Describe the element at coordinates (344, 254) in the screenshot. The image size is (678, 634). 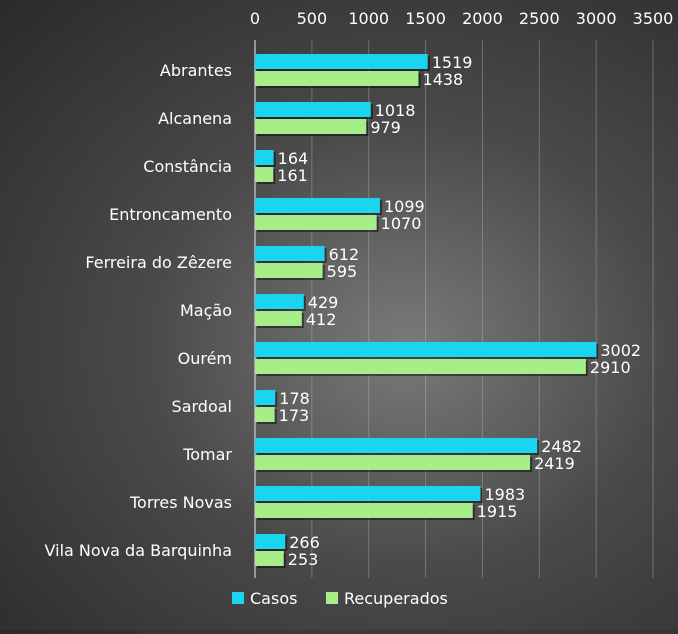
I see `data-label: 612` at that location.